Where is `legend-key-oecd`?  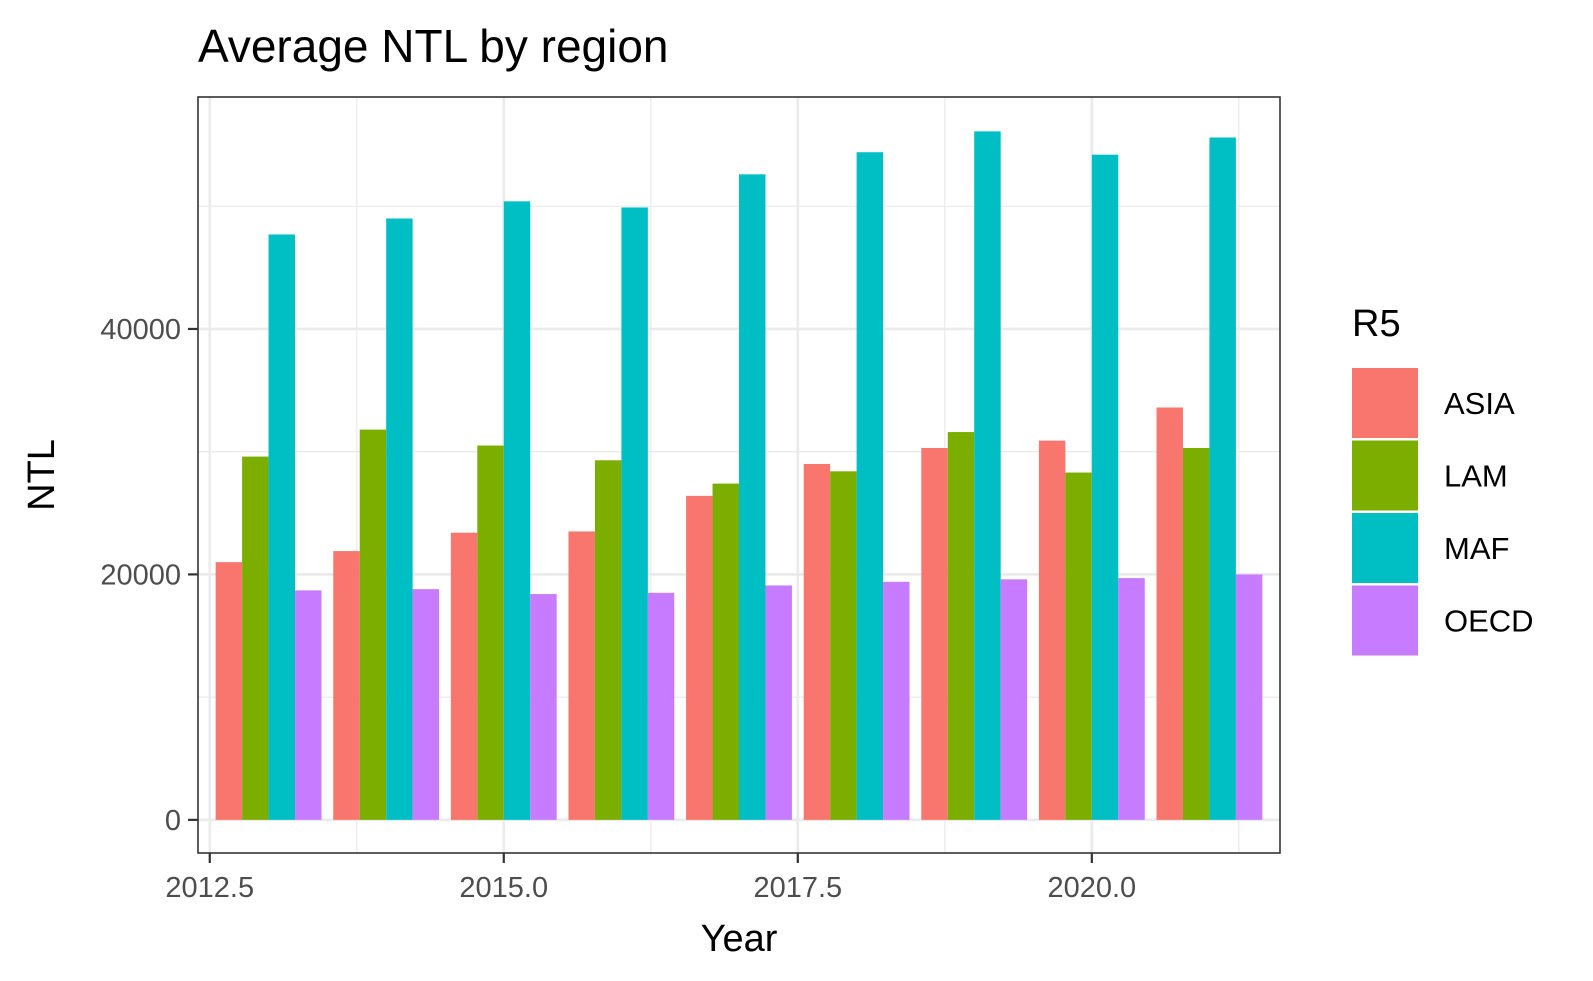
legend-key-oecd is located at coordinates (1385, 620).